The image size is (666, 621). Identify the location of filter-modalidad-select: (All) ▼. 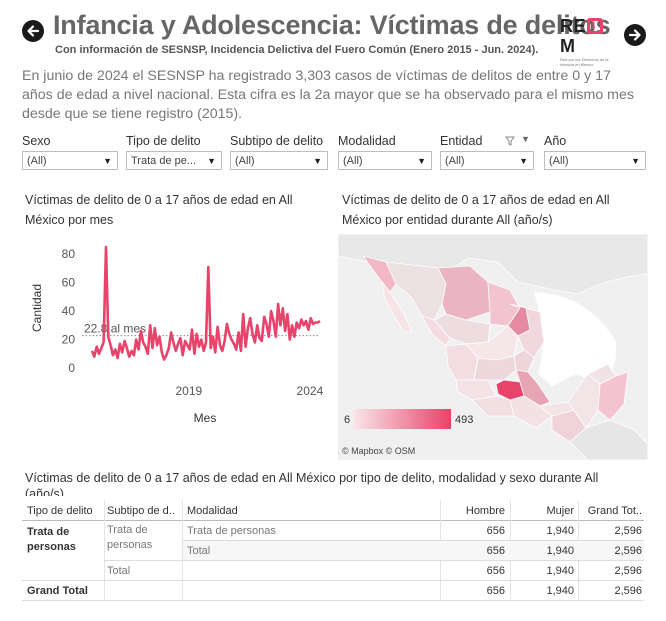
(385, 160).